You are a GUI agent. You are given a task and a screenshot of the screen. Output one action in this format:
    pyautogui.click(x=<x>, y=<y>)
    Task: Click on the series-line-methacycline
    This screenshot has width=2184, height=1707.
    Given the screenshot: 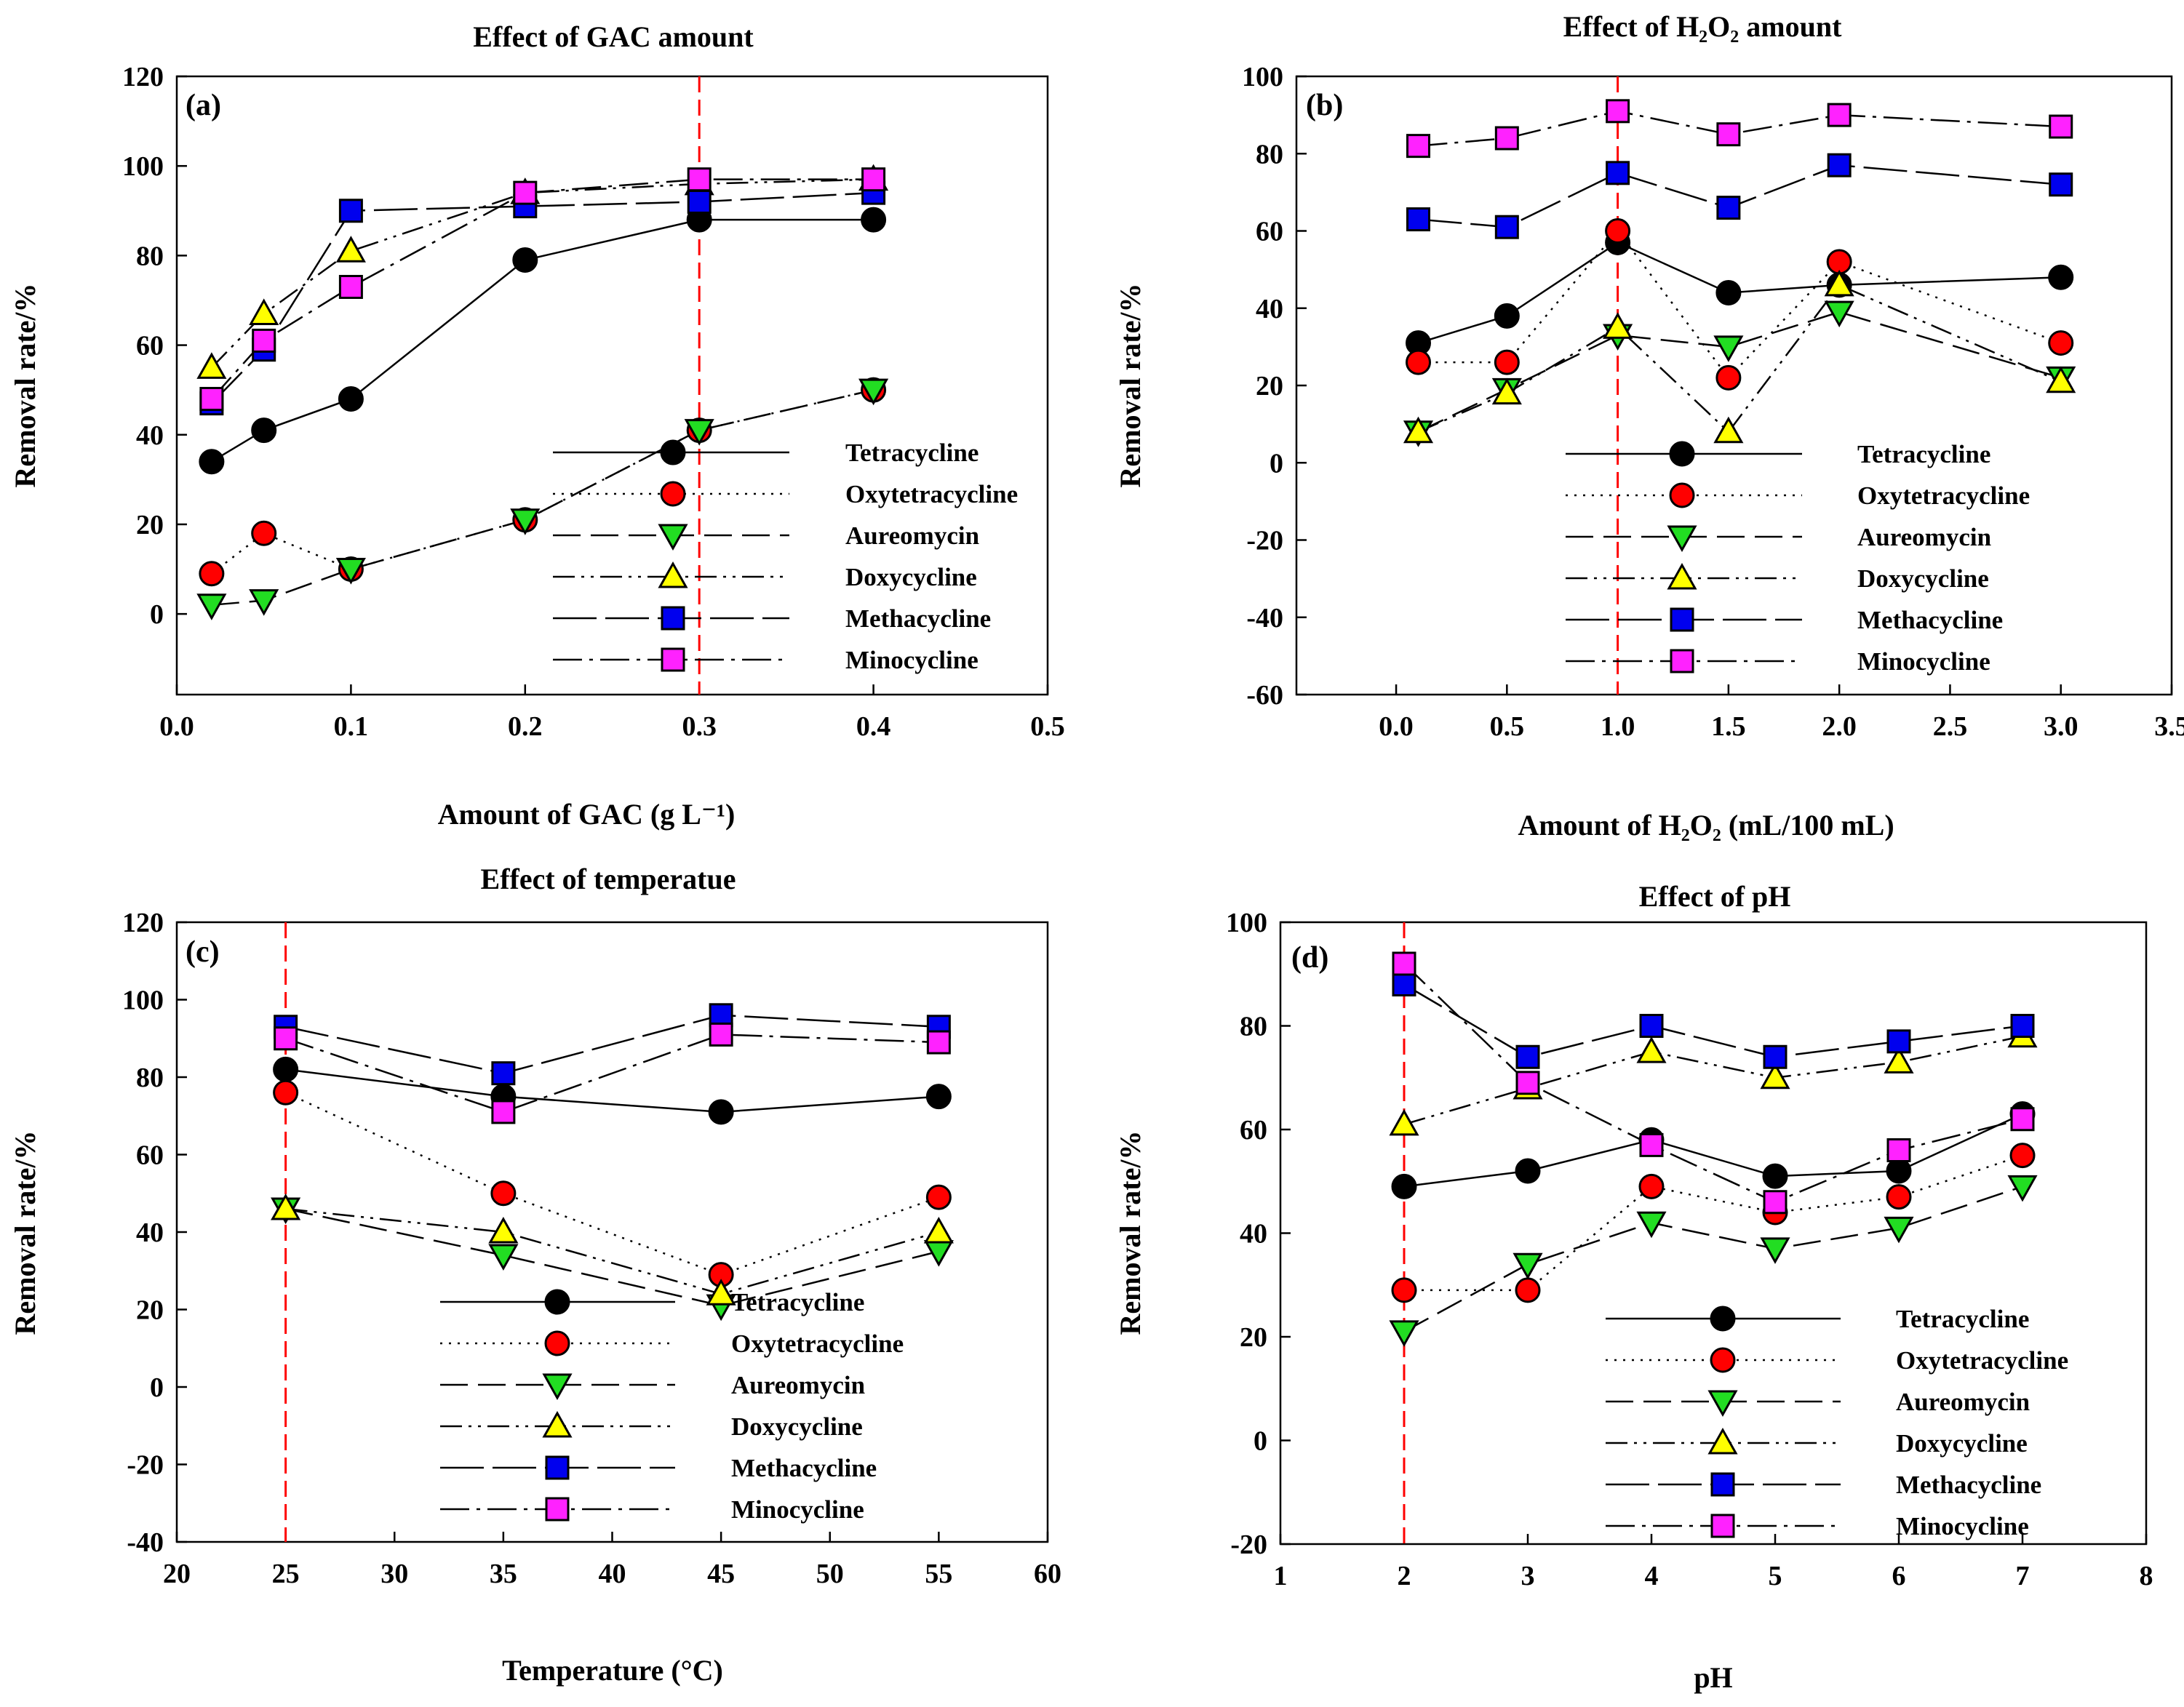 What is the action you would take?
    pyautogui.click(x=612, y=1044)
    